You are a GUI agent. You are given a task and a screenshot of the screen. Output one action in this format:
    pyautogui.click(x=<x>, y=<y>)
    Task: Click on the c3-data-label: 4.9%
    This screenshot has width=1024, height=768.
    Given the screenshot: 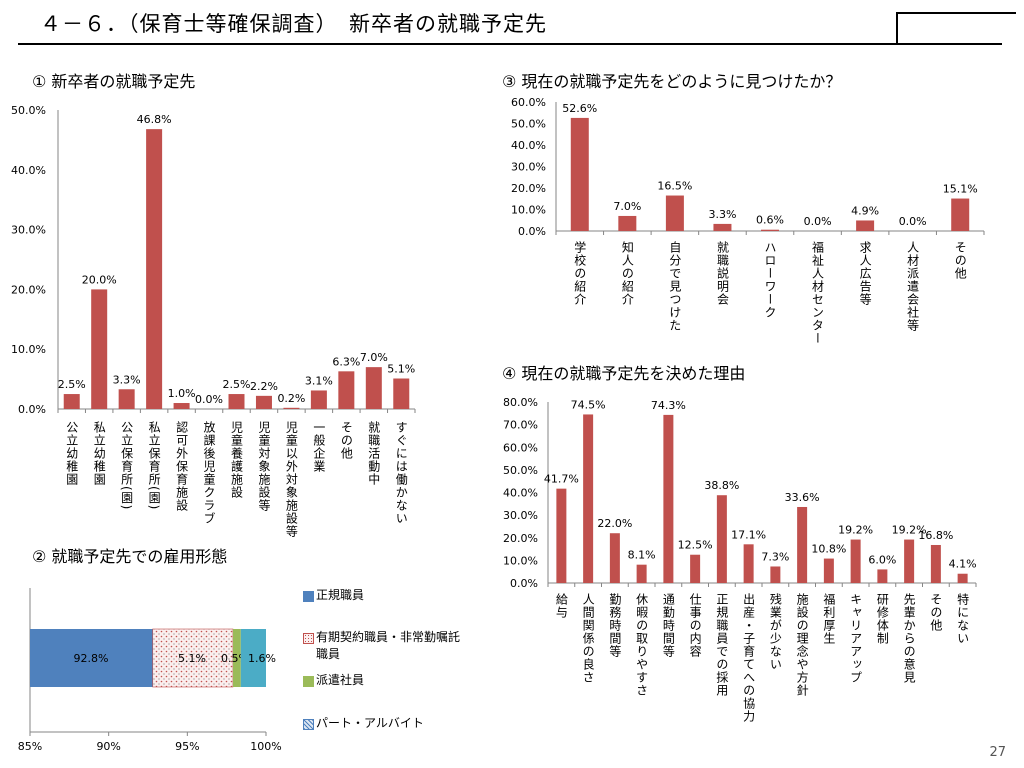 What is the action you would take?
    pyautogui.click(x=865, y=210)
    